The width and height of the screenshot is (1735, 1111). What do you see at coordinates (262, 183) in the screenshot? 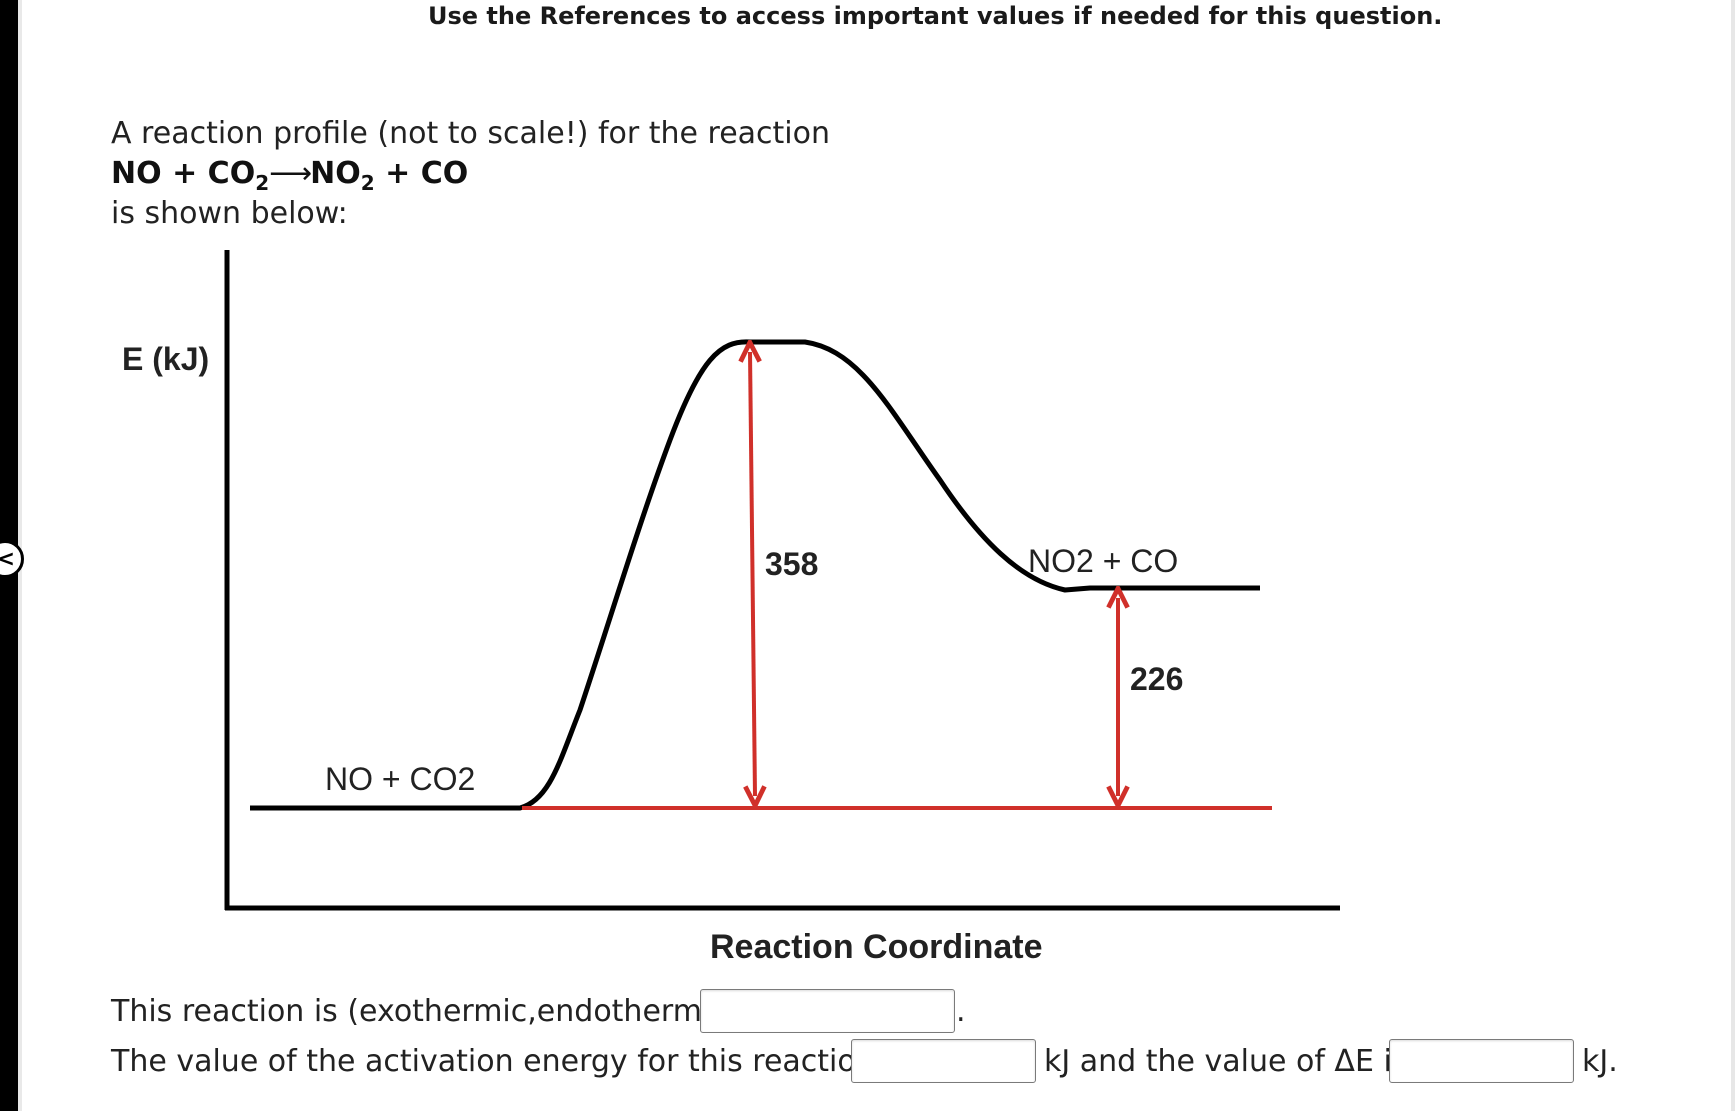
I see `reactant-2-subscript: 2` at bounding box center [262, 183].